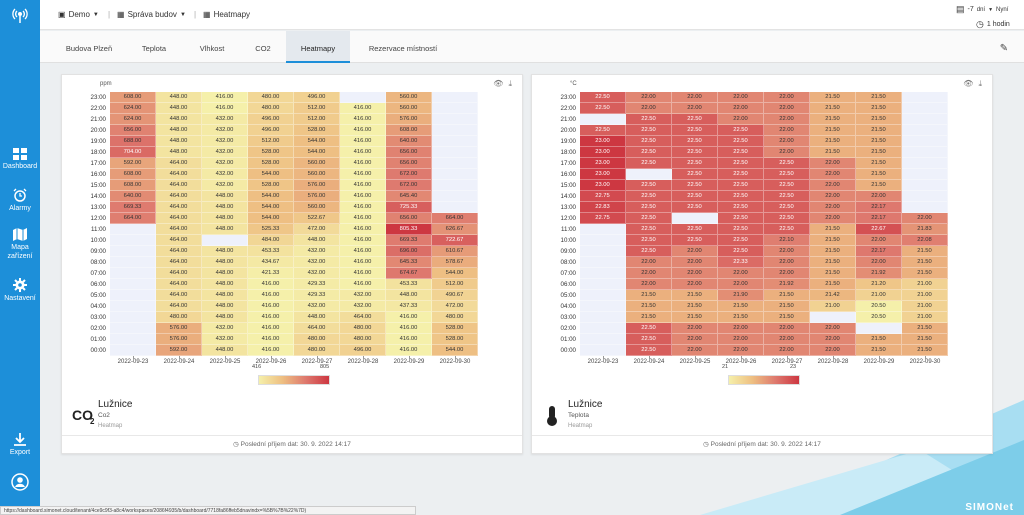 The image size is (1024, 515). Describe the element at coordinates (271, 273) in the screenshot. I see `heatmap-cell: 421.33` at that location.